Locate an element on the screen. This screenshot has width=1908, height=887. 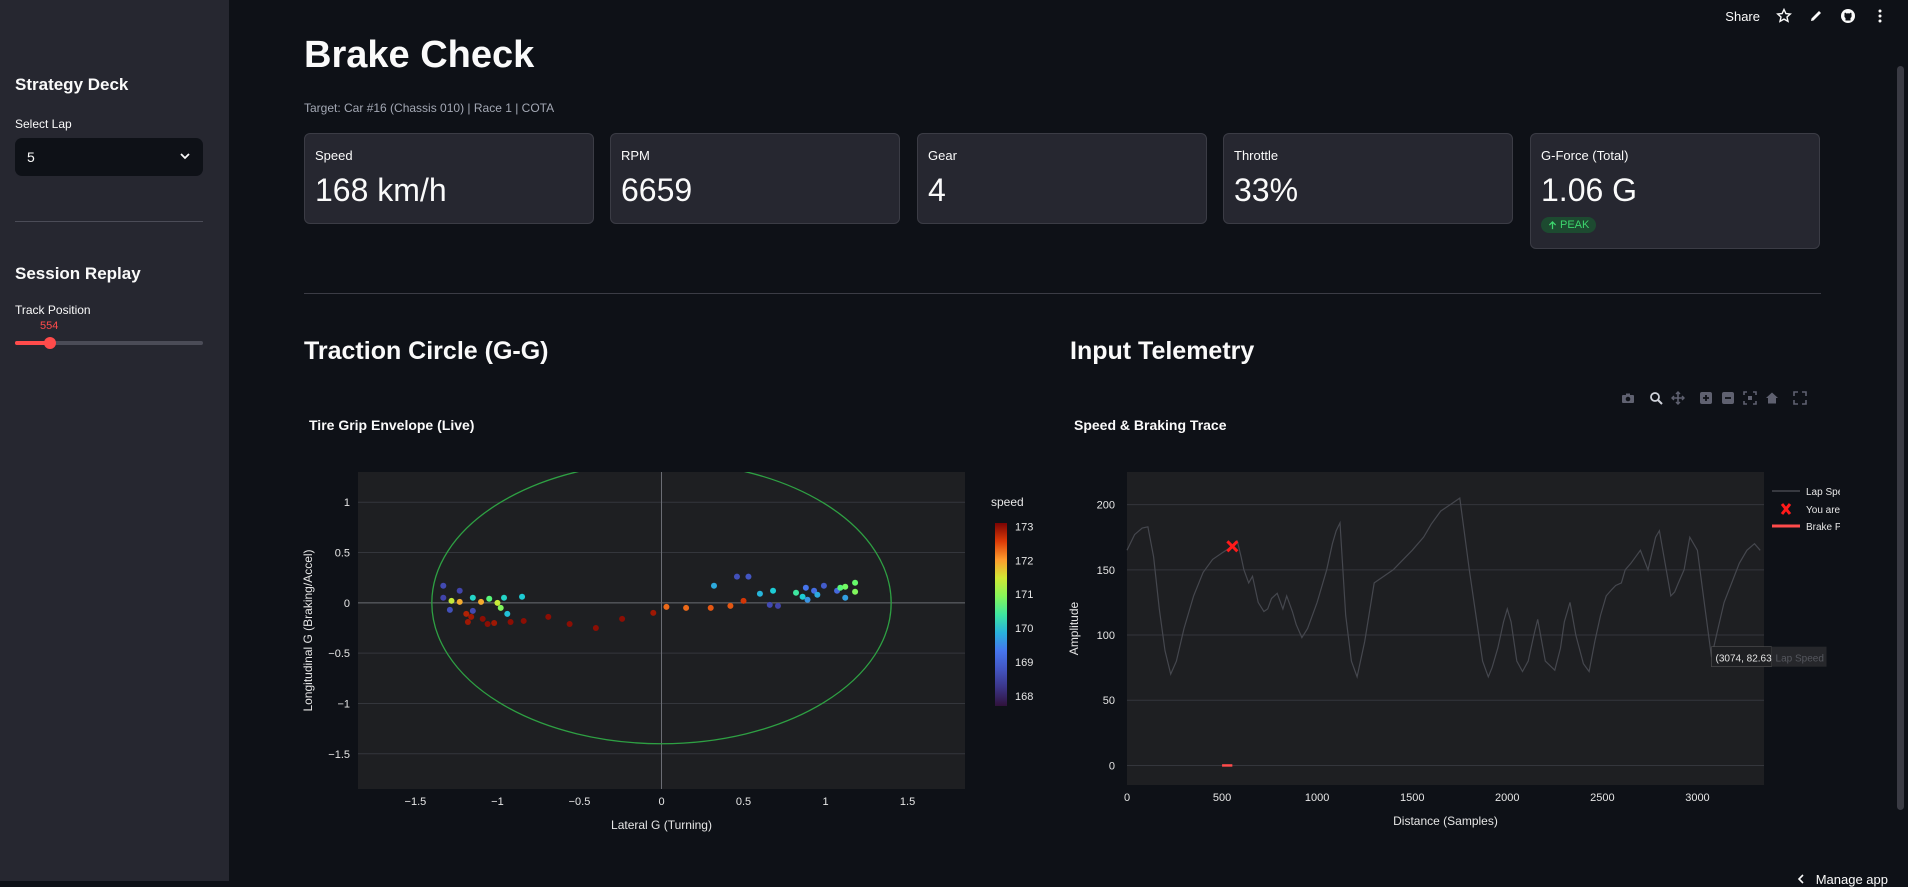
y-tick-label: −1.5 is located at coordinates (339, 755).